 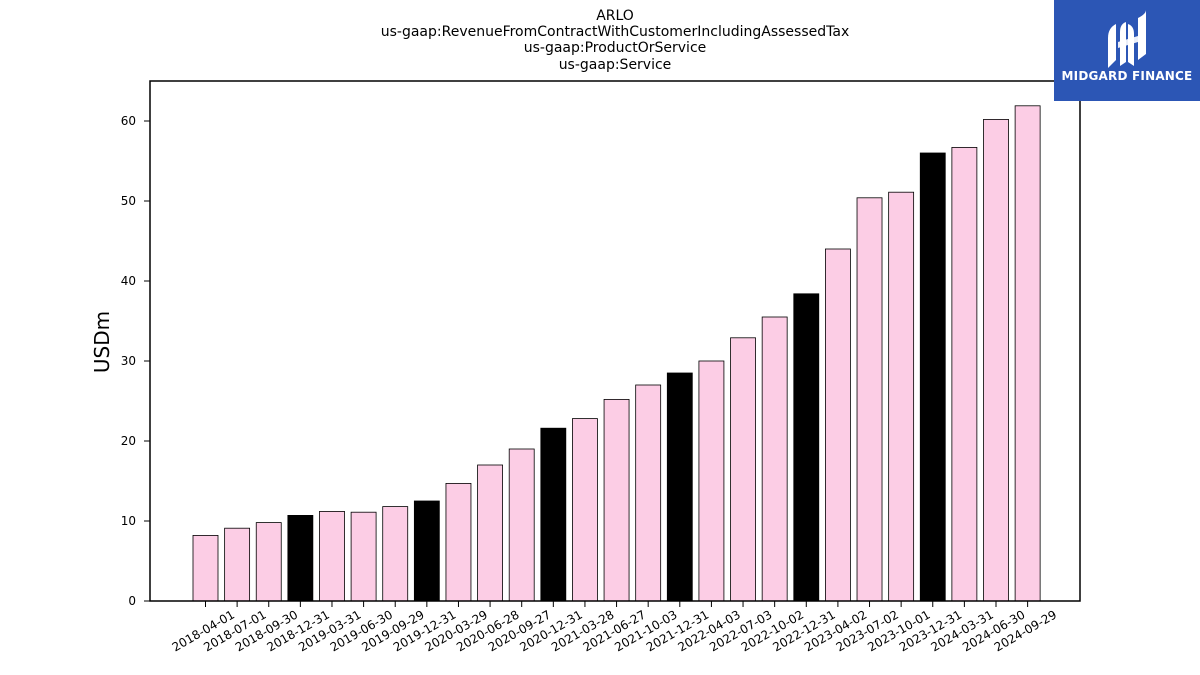 What do you see at coordinates (615, 65) in the screenshot?
I see `title-line: us-gaap:Service` at bounding box center [615, 65].